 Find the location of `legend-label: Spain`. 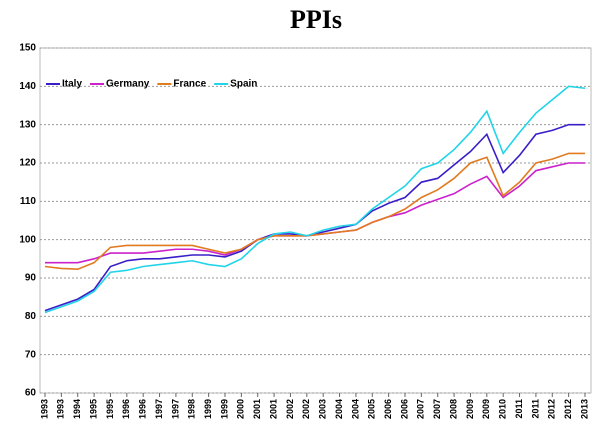

legend-label: Spain is located at coordinates (243, 84).